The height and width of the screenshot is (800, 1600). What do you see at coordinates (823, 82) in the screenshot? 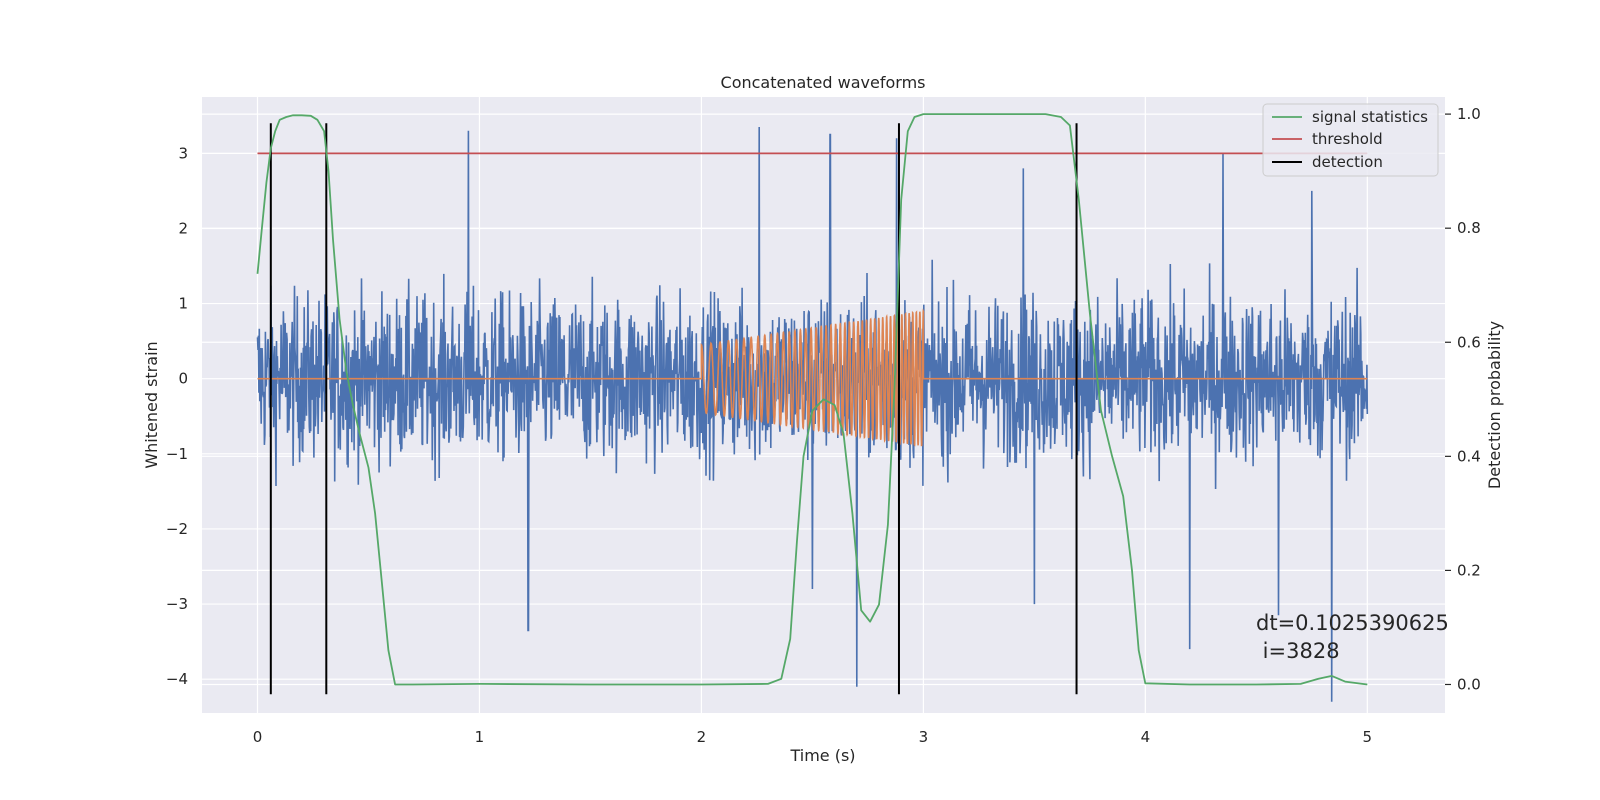
I see `chart-title: Concatenated waveforms` at bounding box center [823, 82].